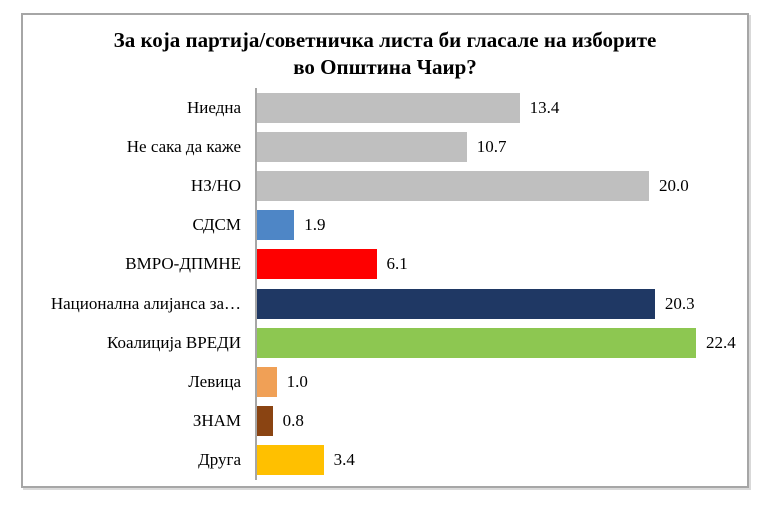 The width and height of the screenshot is (768, 505). I want to click on bar-row: Национална алијанса за… 20.3, so click(385, 303).